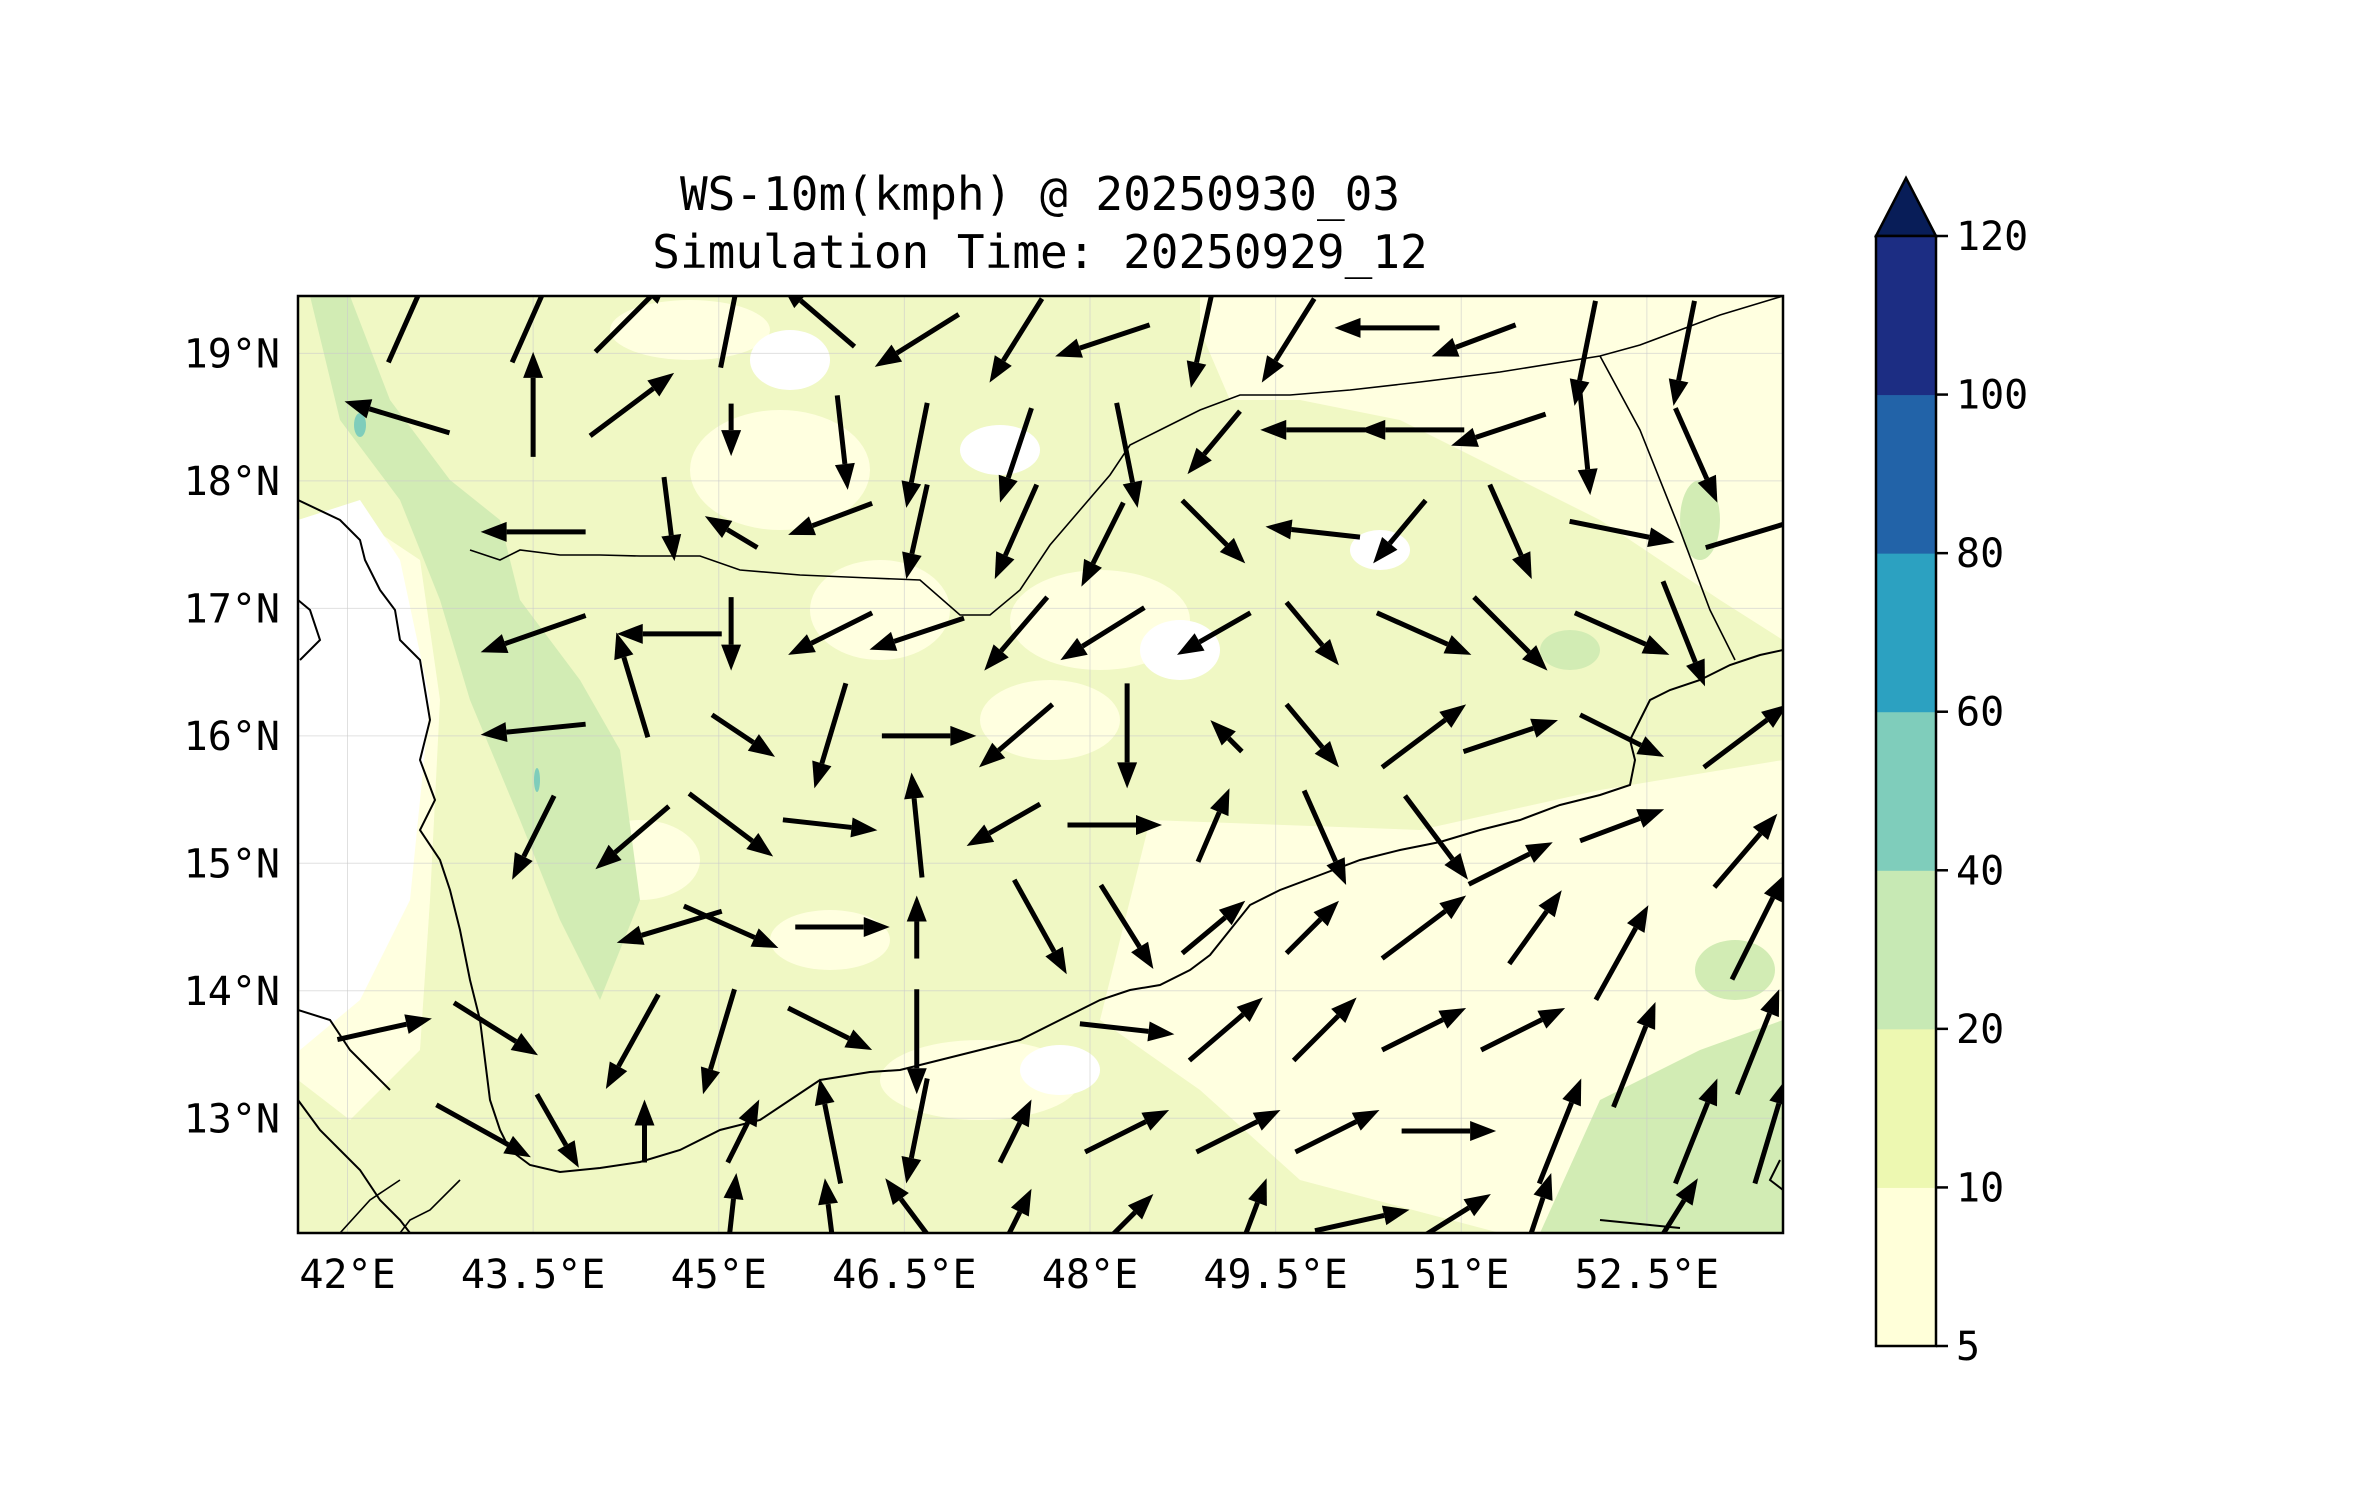 This screenshot has width=2371, height=1500. Describe the element at coordinates (1906, 206) in the screenshot. I see `colorbar-extend-arrow` at that location.